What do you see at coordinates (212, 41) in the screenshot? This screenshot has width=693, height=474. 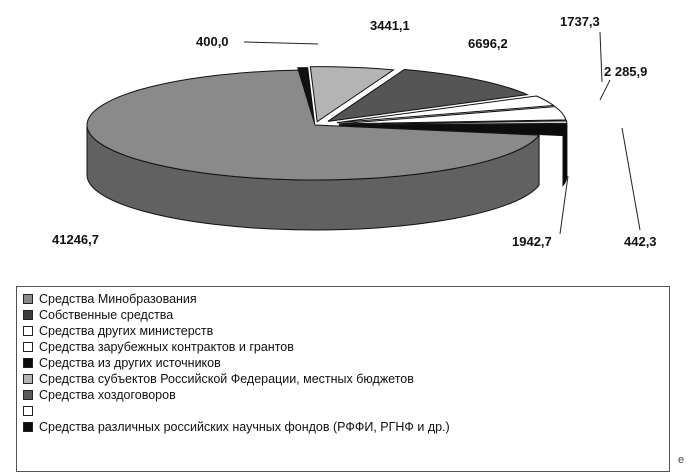 I see `data-label: 400,0` at bounding box center [212, 41].